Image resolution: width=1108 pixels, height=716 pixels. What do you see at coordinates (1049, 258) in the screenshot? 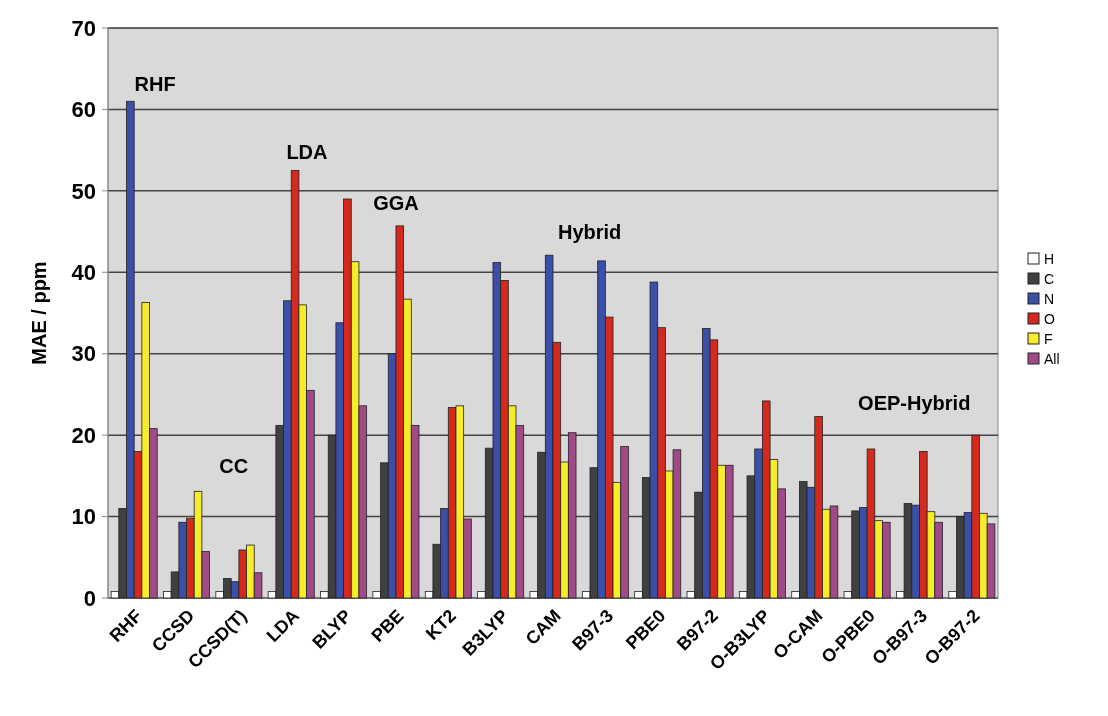
I see `legend-label: H` at bounding box center [1049, 258].